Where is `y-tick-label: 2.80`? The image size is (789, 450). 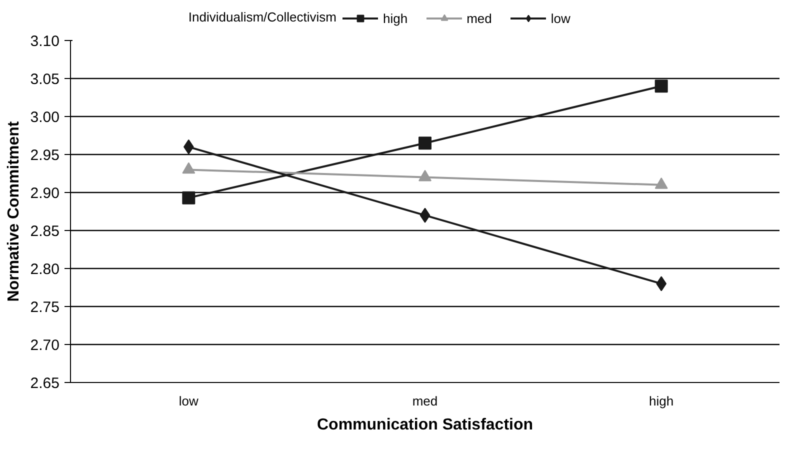
y-tick-label: 2.80 is located at coordinates (45, 269).